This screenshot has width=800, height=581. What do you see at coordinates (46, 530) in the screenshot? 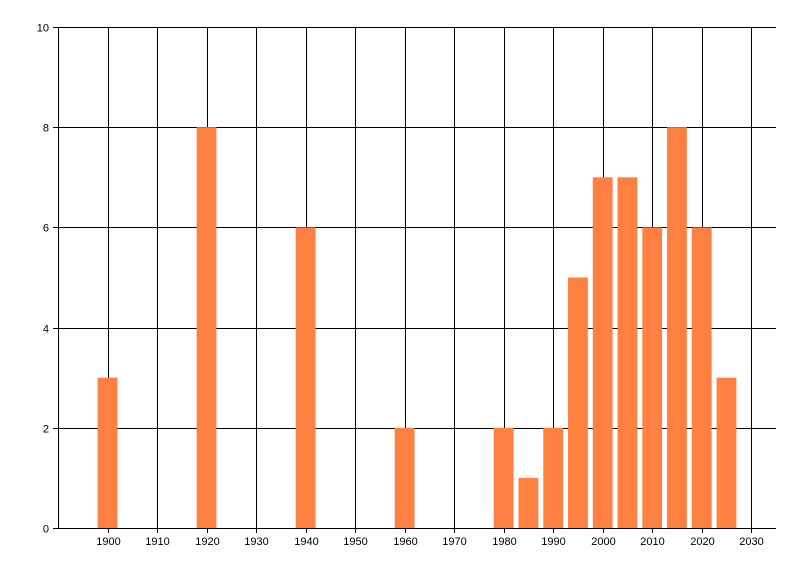
I see `y-tick-label-0: 0` at bounding box center [46, 530].